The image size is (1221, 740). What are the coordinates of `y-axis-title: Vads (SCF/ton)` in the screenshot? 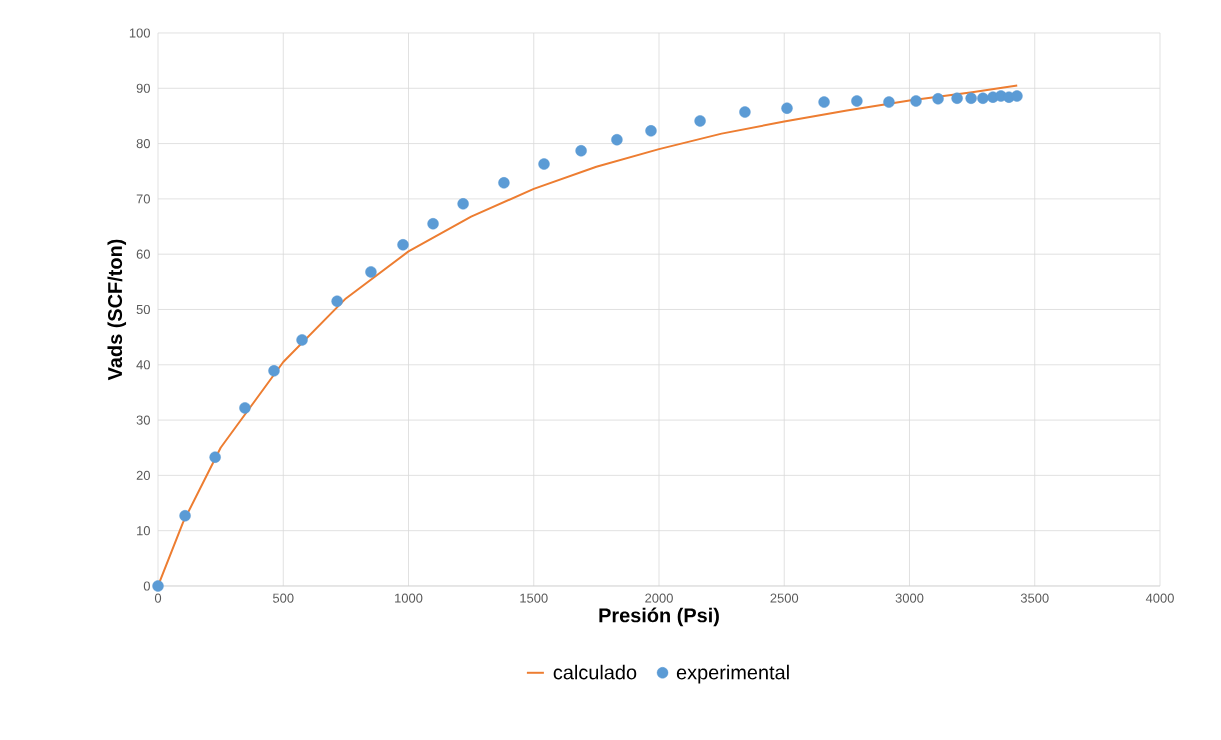 It's located at (117, 310).